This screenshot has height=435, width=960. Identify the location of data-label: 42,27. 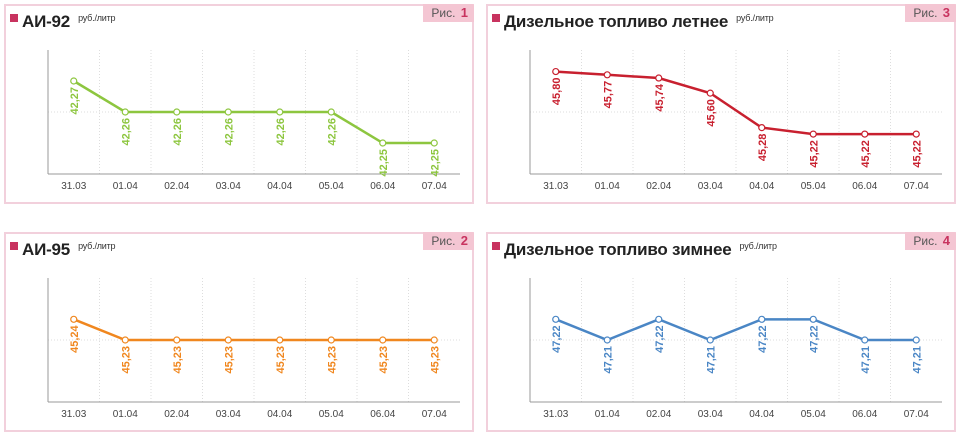
(75, 101).